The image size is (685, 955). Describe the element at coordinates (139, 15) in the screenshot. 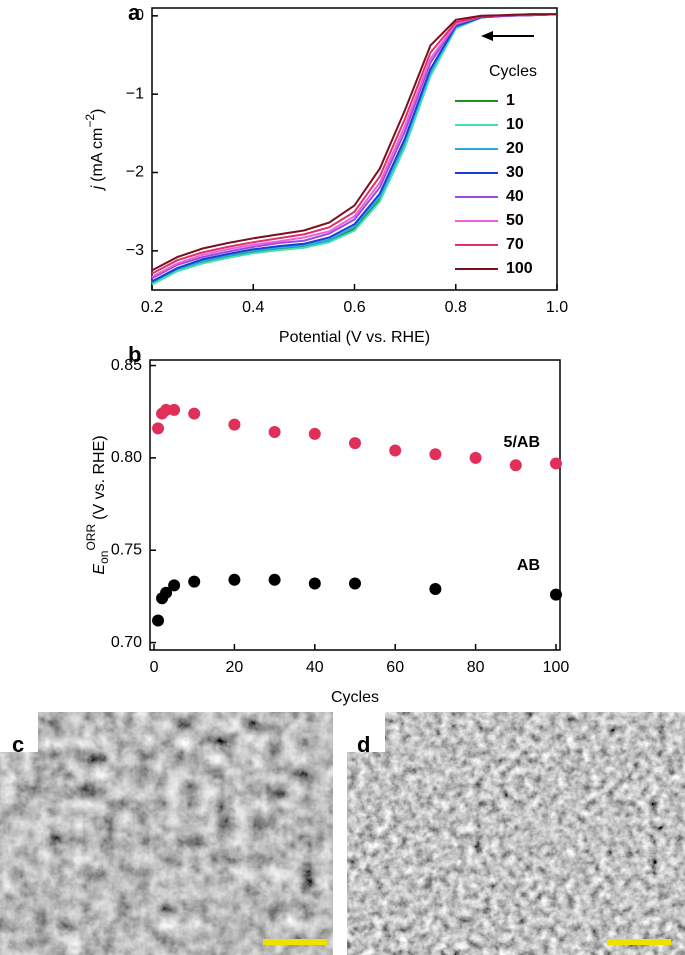

I see `y-tick-label: 0` at that location.